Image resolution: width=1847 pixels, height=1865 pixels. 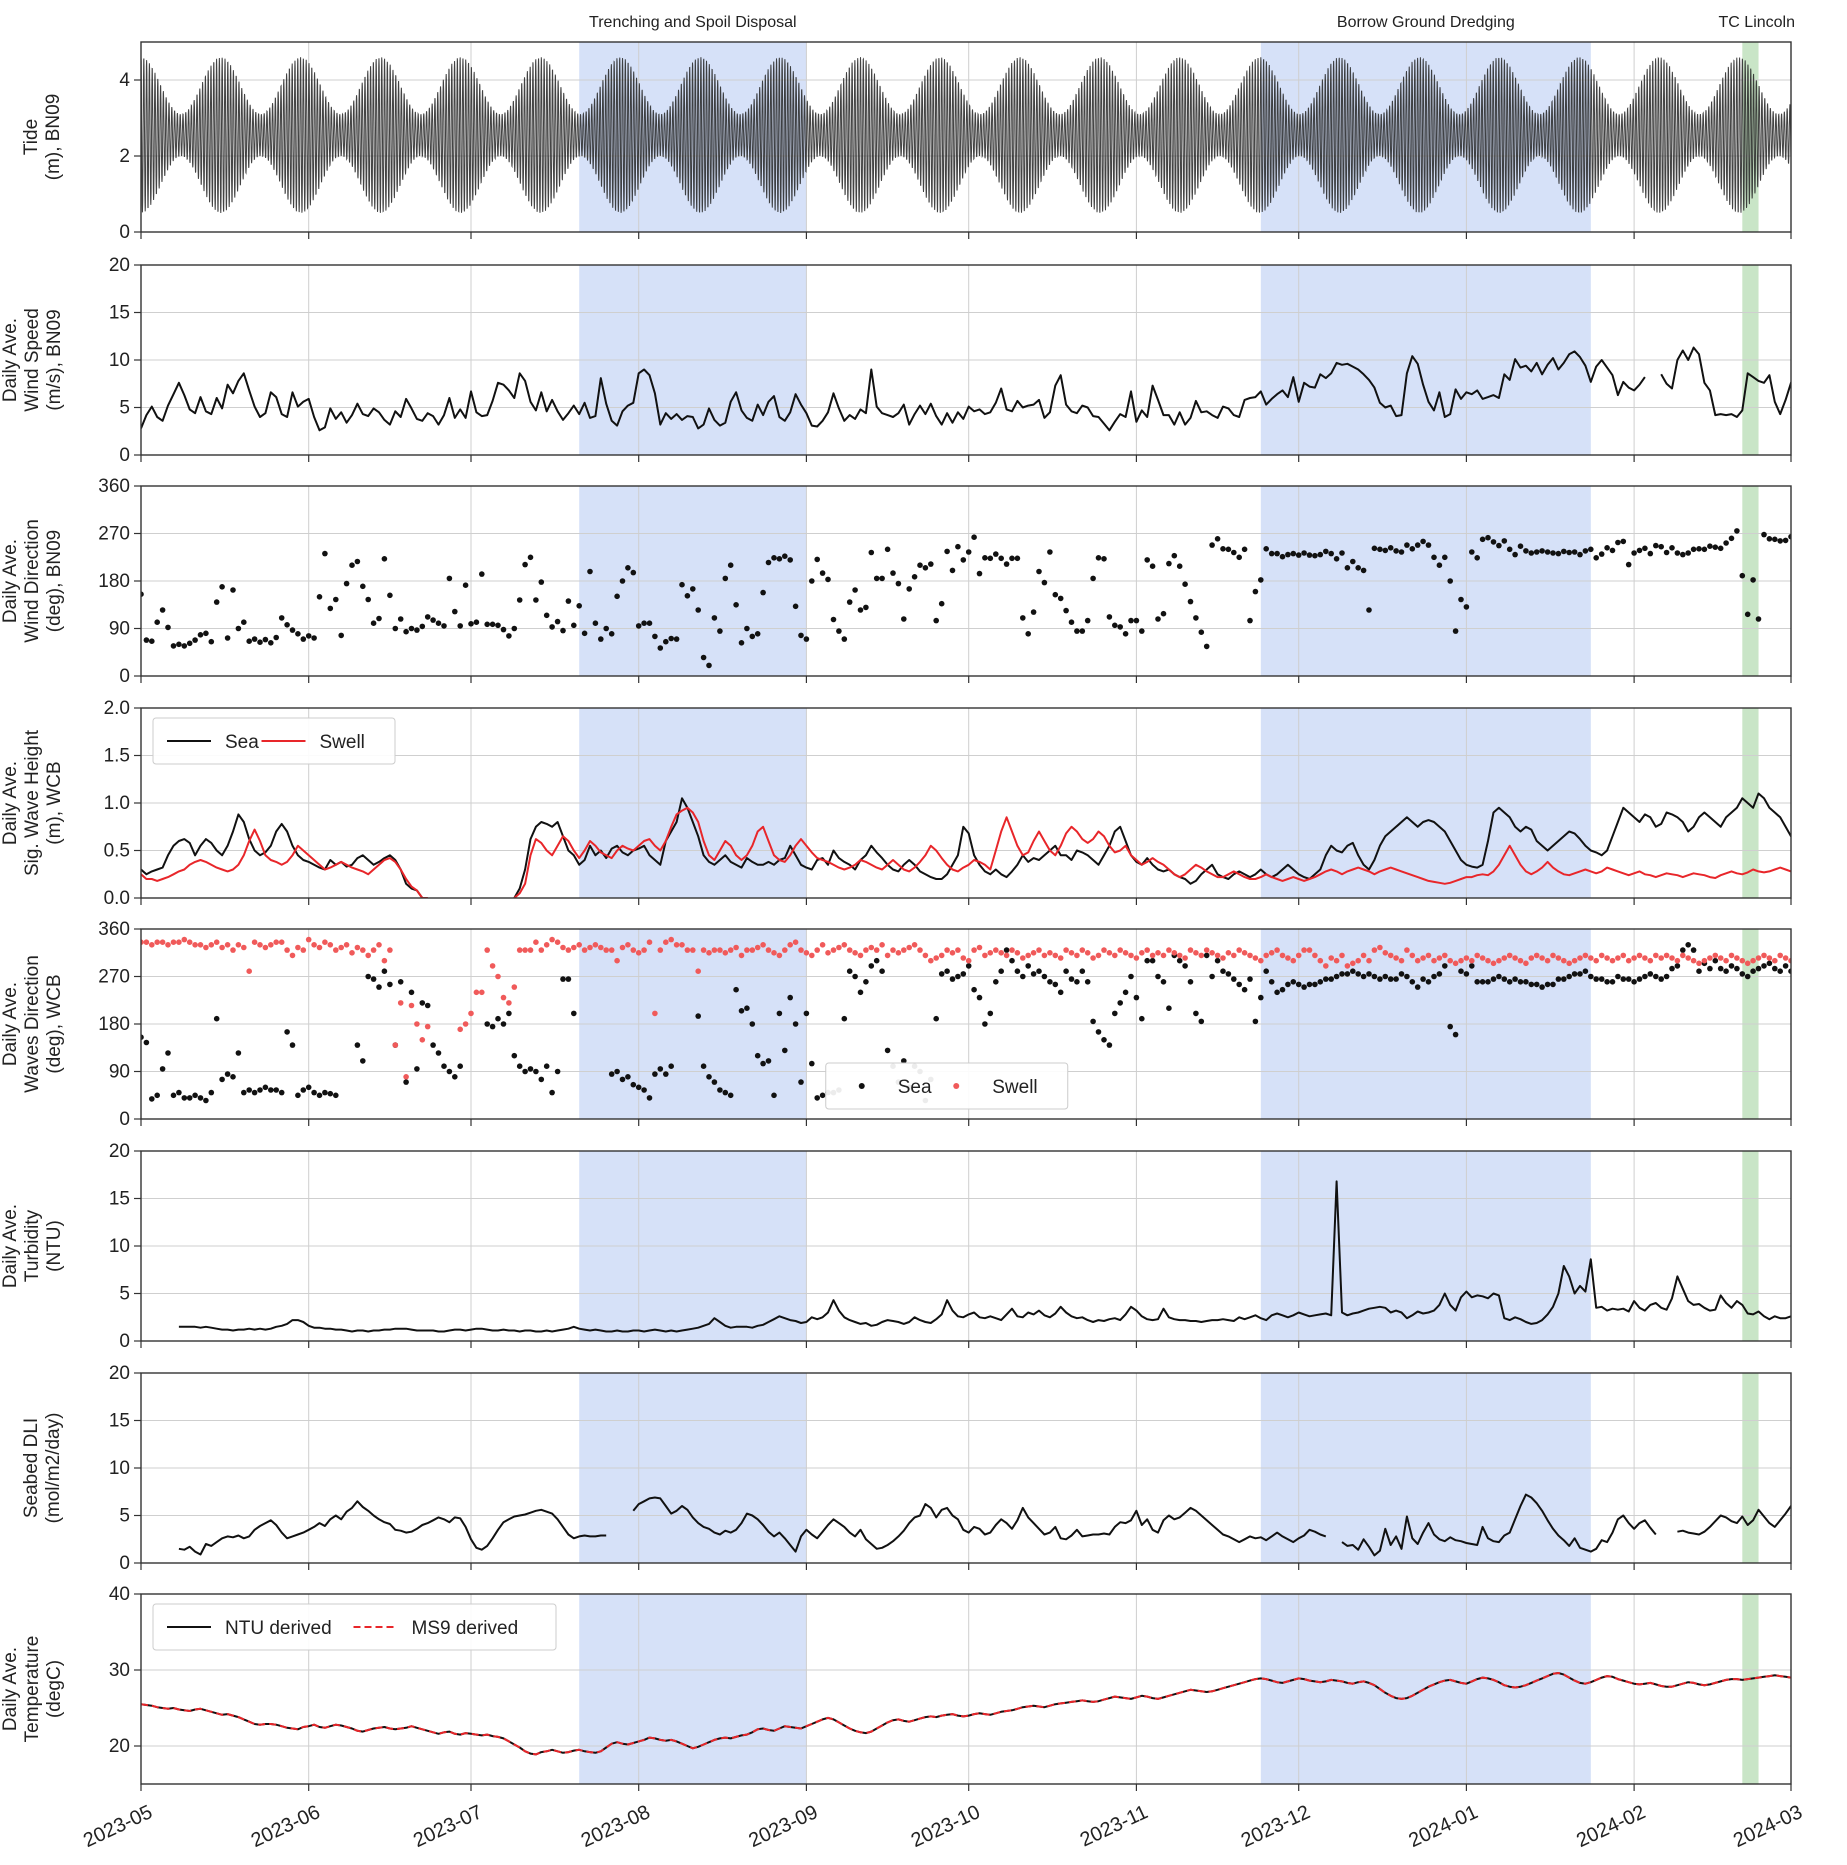 What do you see at coordinates (119, 360) in the screenshot?
I see `y-tick-label: 10` at bounding box center [119, 360].